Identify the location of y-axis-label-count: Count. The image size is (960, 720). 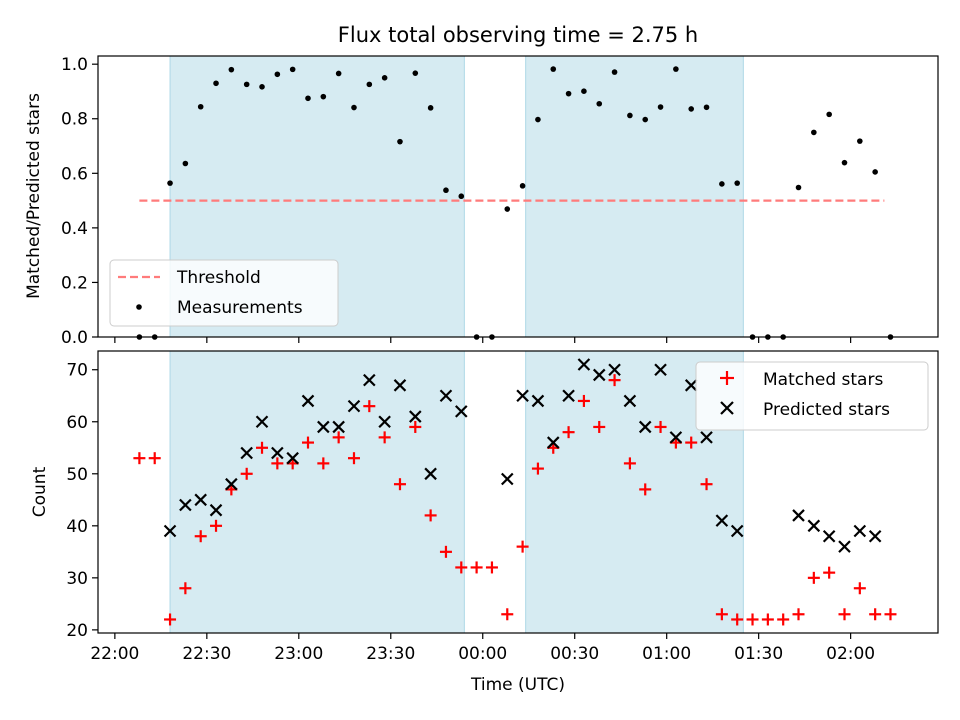
(40, 491).